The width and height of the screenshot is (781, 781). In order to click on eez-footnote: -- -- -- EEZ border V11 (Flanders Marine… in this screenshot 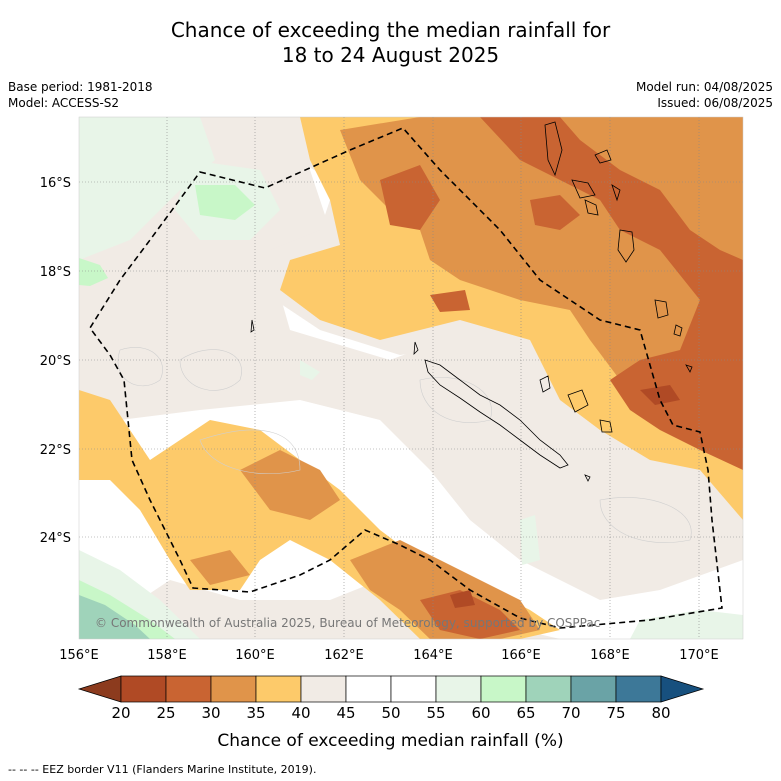, I will do `click(162, 769)`.